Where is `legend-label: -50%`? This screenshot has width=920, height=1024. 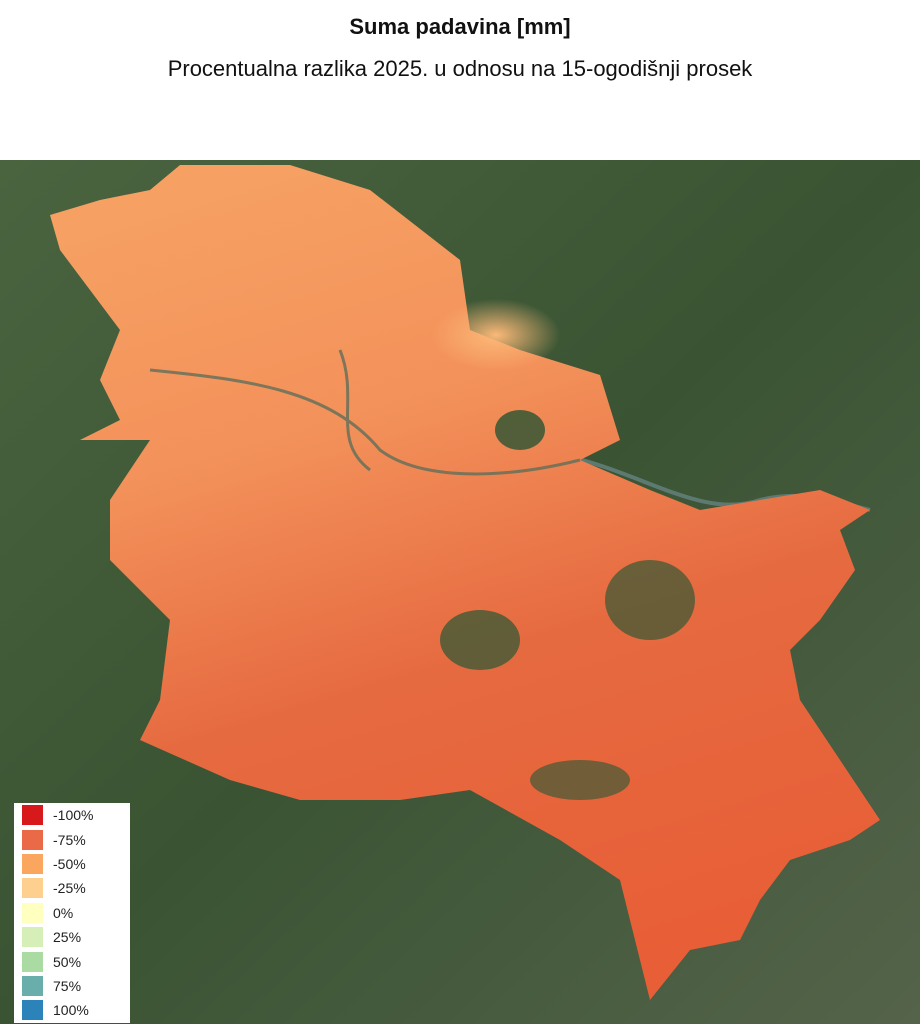
legend-label: -50% is located at coordinates (69, 863).